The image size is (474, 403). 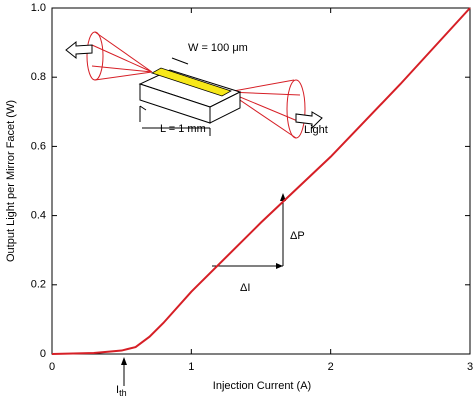 I want to click on x-tick-label: 1, so click(x=191, y=367).